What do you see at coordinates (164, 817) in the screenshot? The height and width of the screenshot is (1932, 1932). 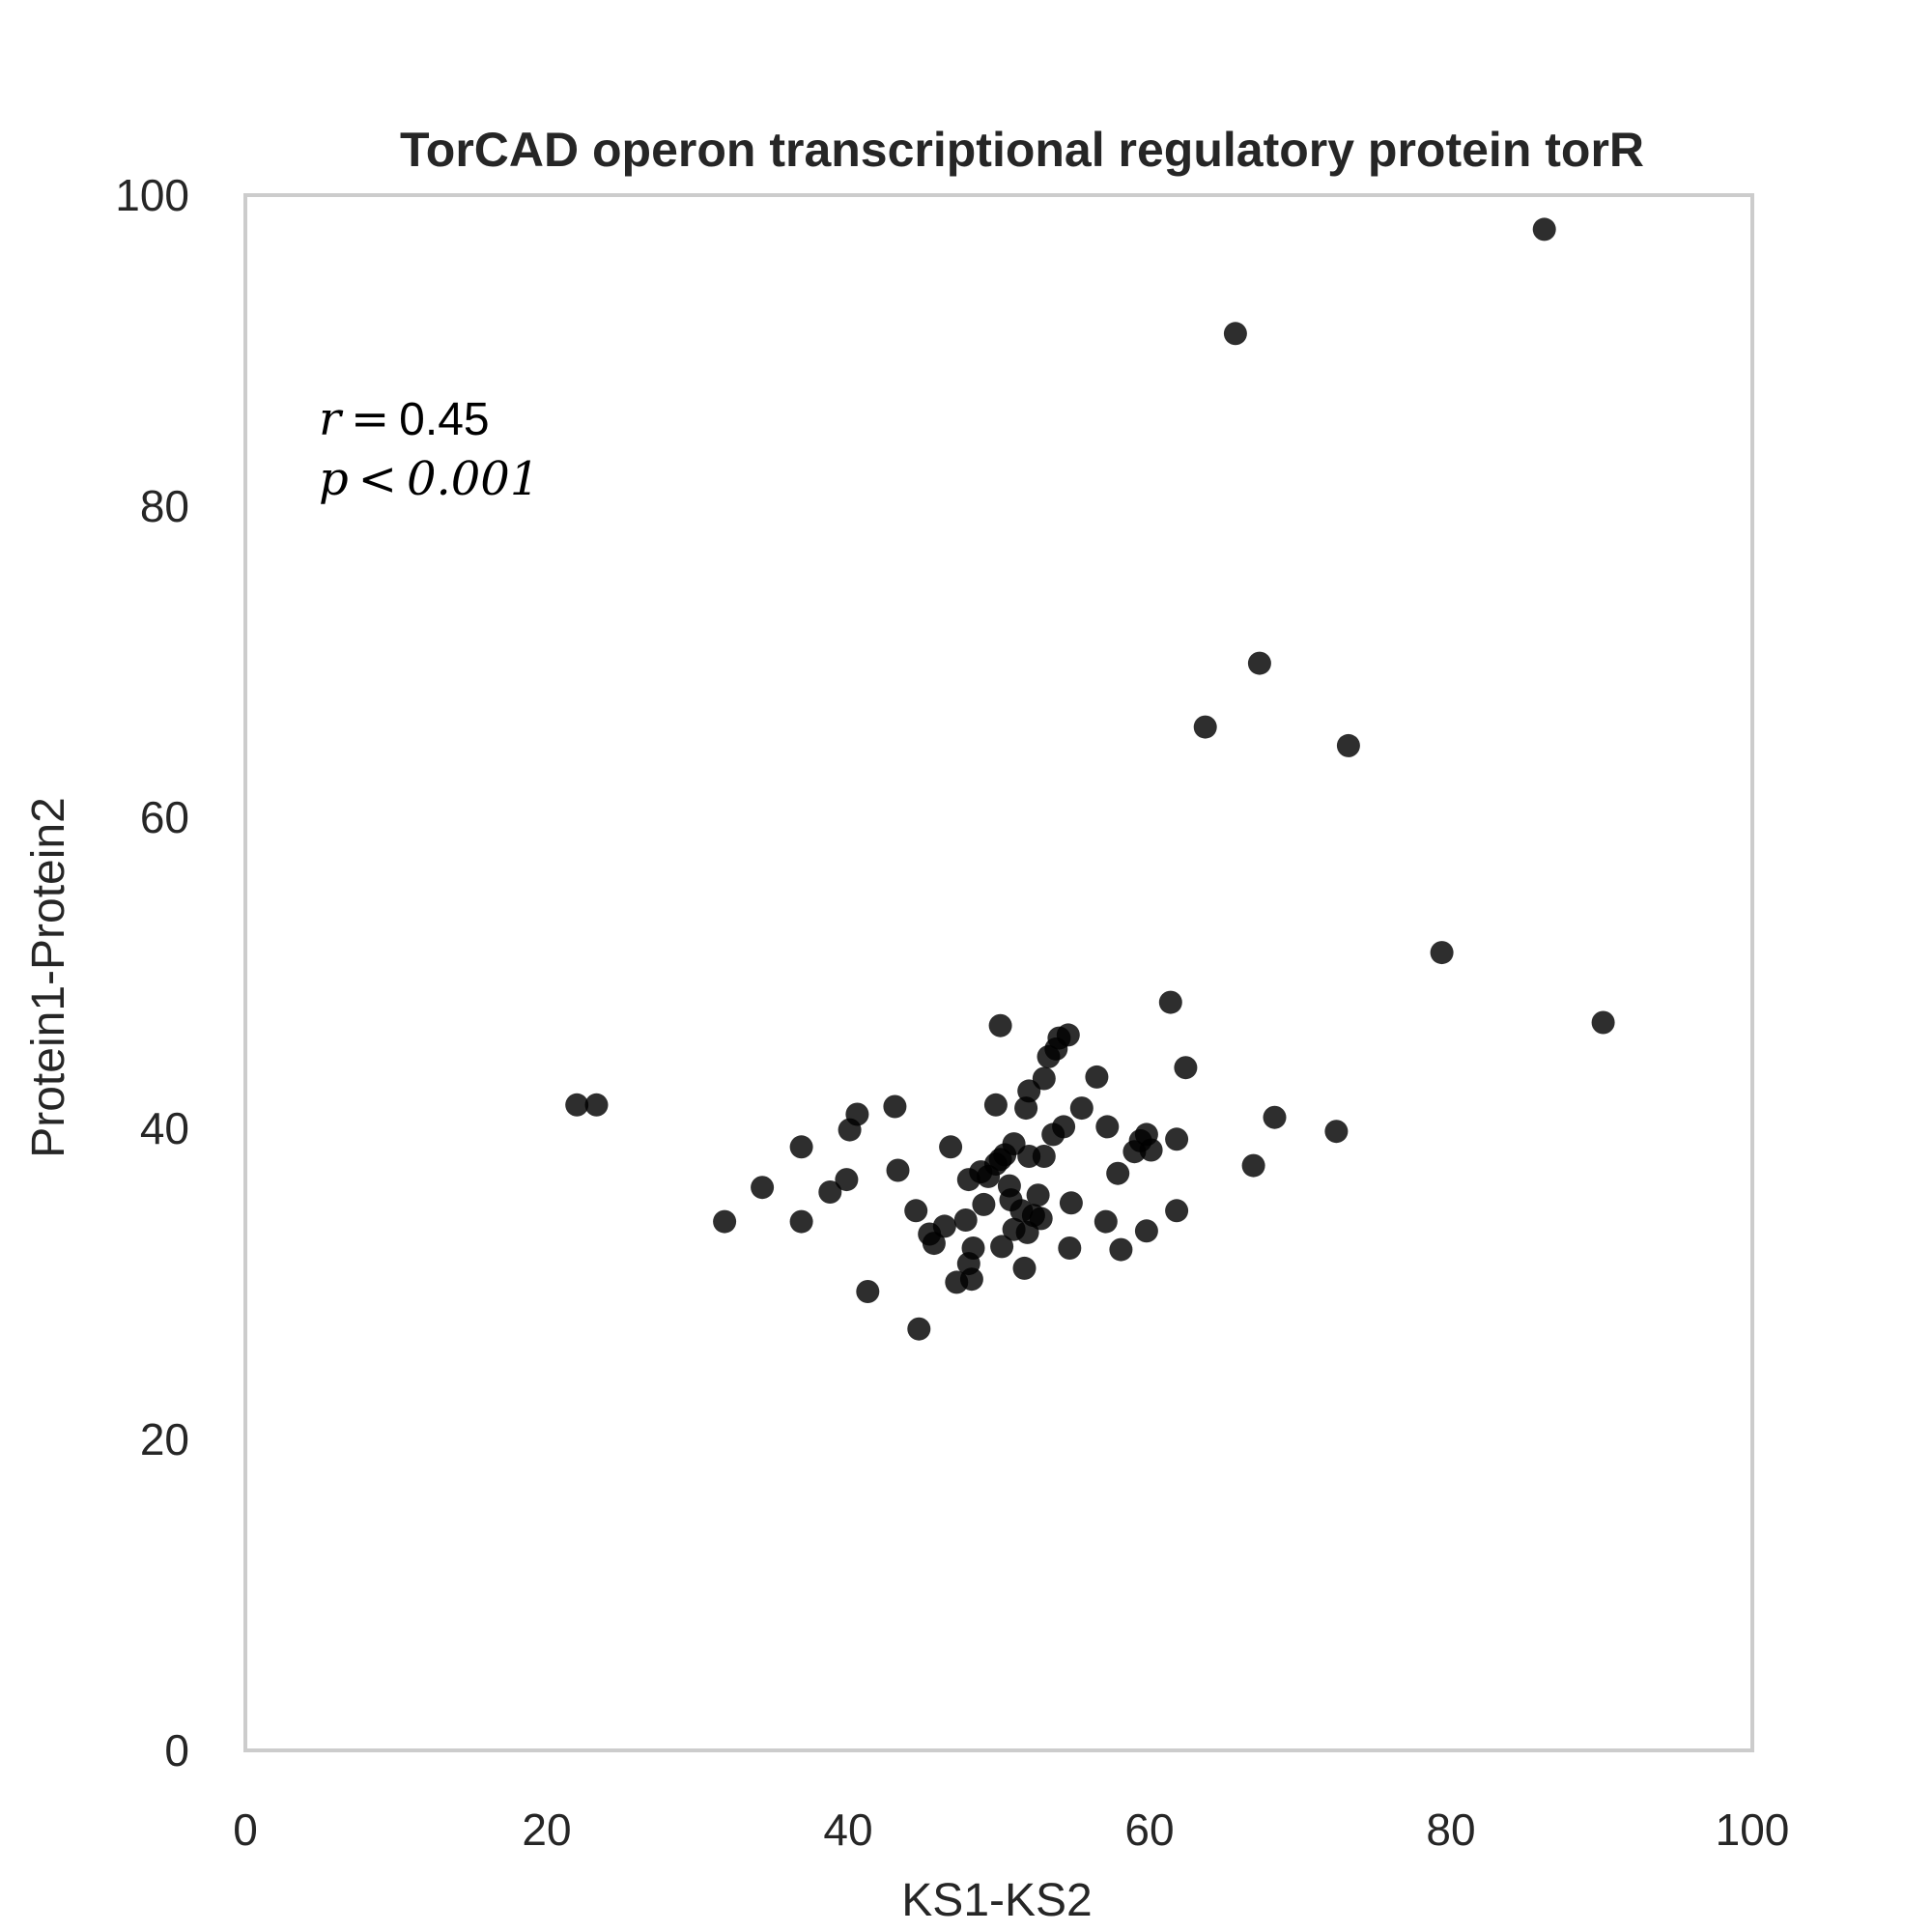 I see `y-tick-label-3: 60` at bounding box center [164, 817].